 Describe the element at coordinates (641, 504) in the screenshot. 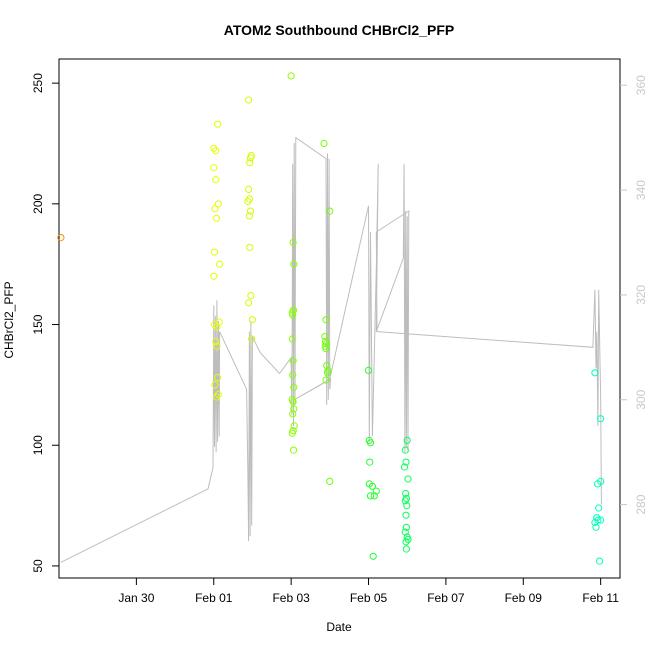

I see `y2-tick-label: 280` at that location.